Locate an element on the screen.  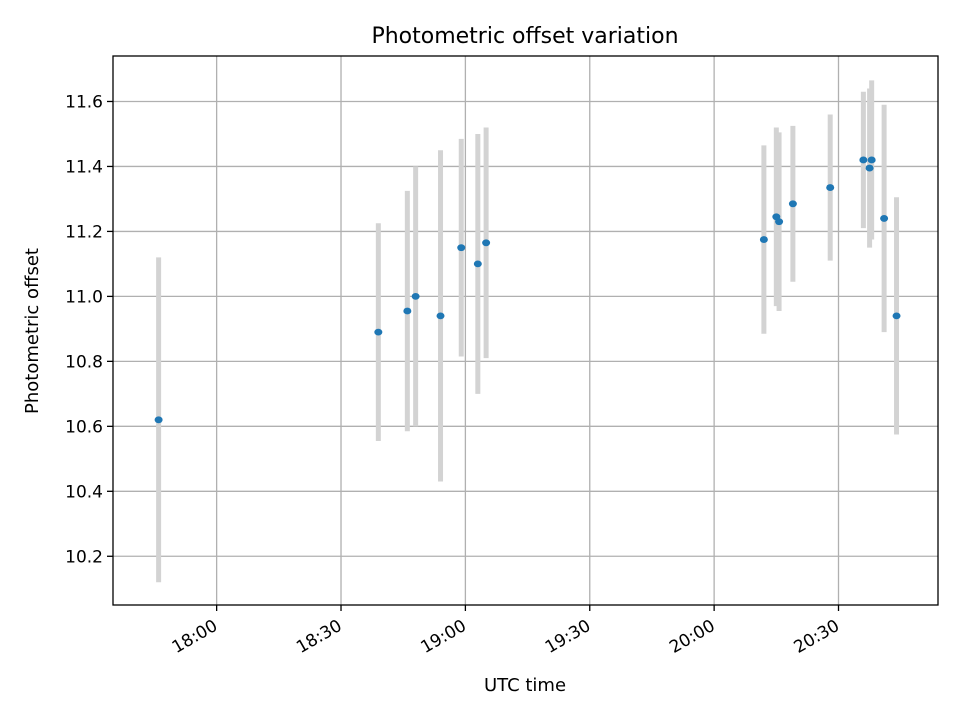
x-axis-label: UTC time is located at coordinates (525, 685).